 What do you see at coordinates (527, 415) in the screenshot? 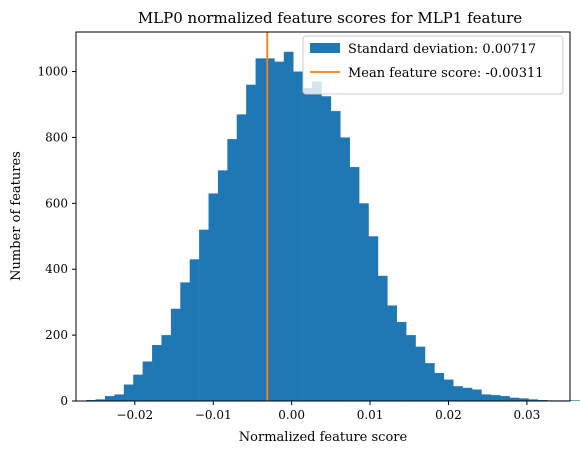
I see `x-tick-label: 0.03` at bounding box center [527, 415].